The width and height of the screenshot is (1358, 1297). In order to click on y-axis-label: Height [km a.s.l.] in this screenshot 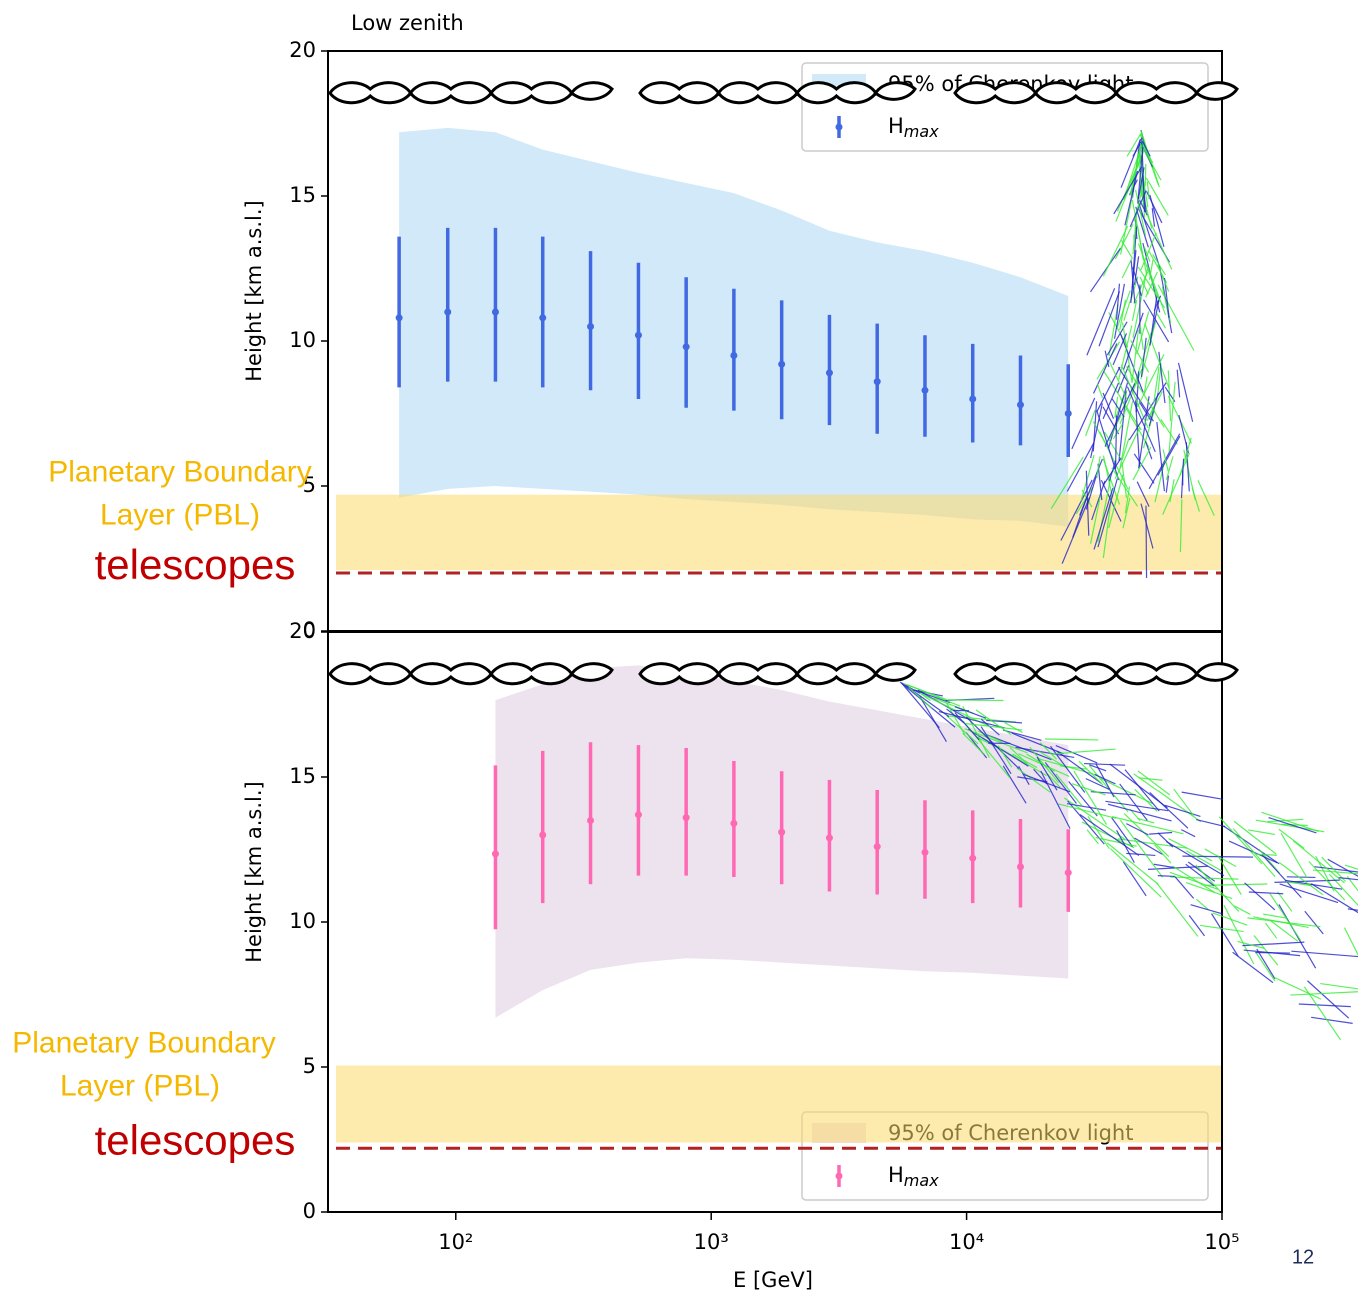, I will do `click(254, 290)`.